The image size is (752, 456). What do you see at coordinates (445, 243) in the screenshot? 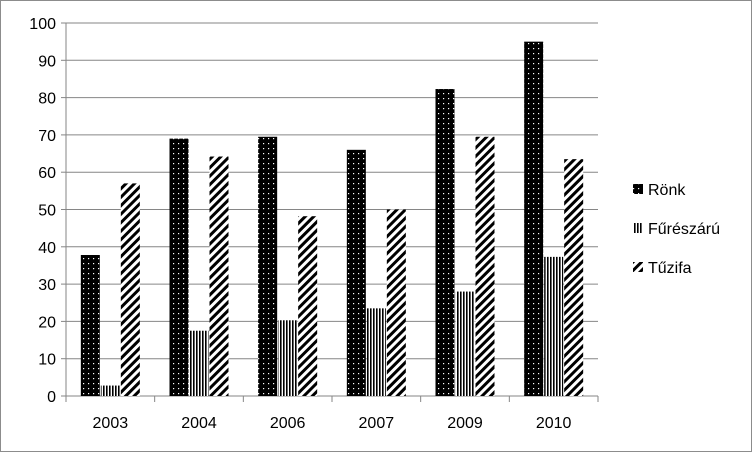
I see `bar-dots-2009` at bounding box center [445, 243].